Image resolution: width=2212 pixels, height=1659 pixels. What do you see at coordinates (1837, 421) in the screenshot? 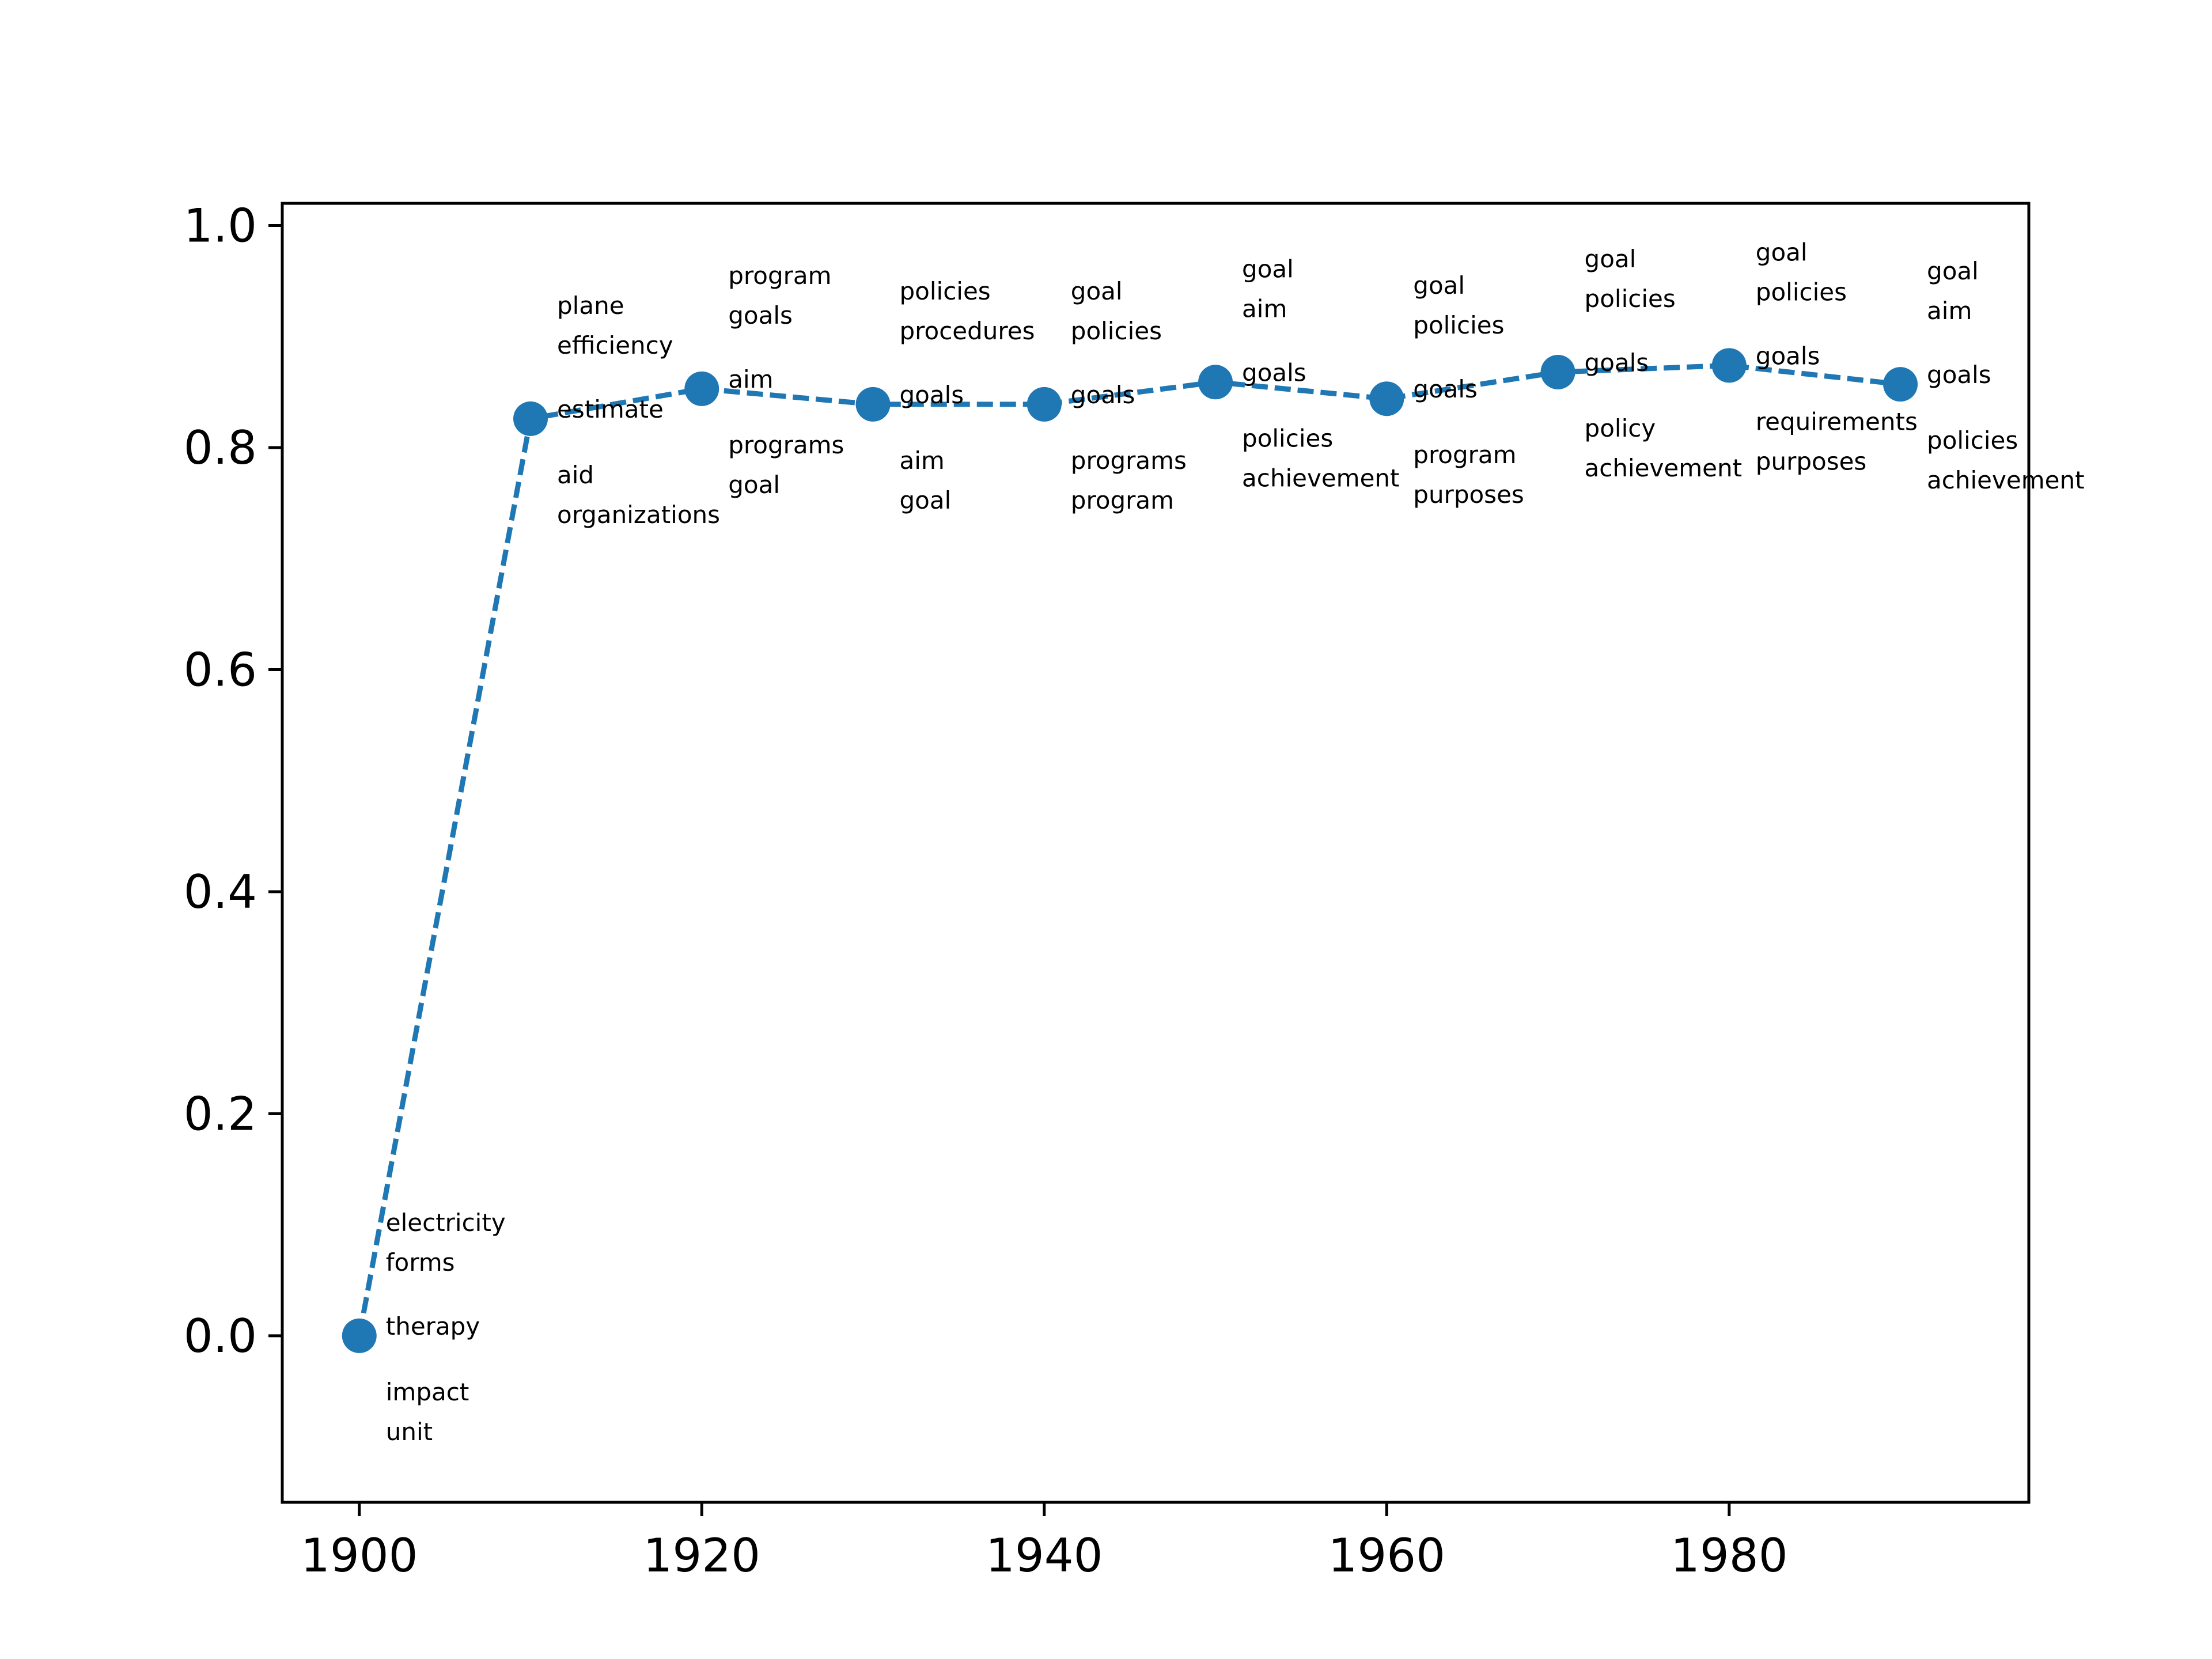
I see `word-label: requirements` at bounding box center [1837, 421].